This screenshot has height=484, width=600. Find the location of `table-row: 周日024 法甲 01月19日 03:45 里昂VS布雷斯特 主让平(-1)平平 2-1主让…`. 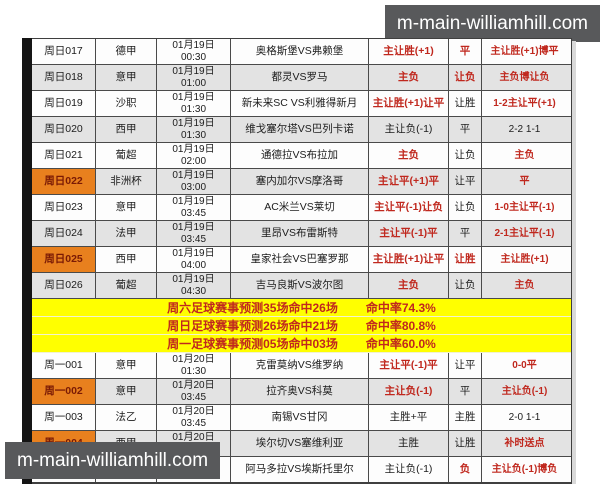

table-row: 周日024 法甲 01月19日 03:45 里昂VS布雷斯特 主让平(-1)平平 2-1主让… is located at coordinates (301, 234).